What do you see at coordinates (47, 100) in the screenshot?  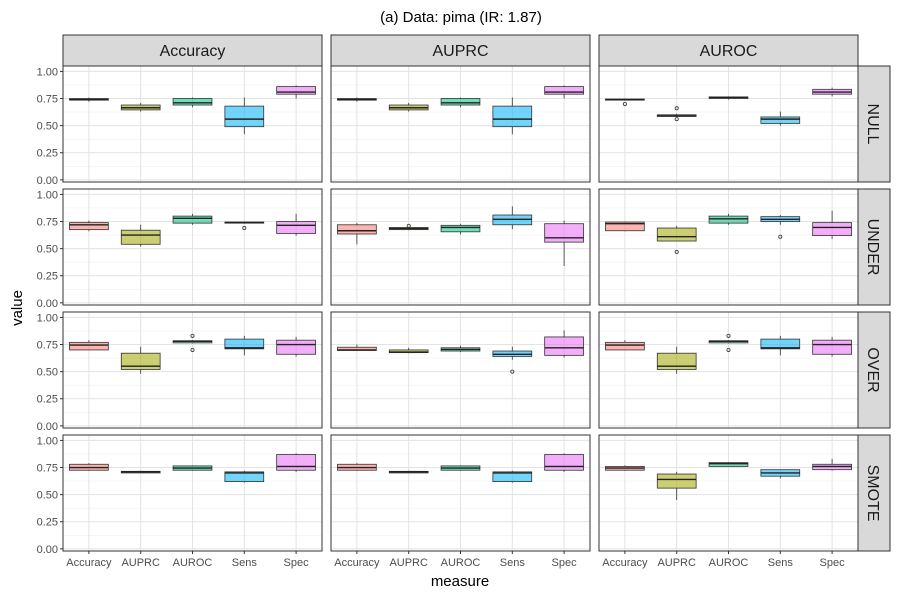 I see `y-tick-label: 0.75` at bounding box center [47, 100].